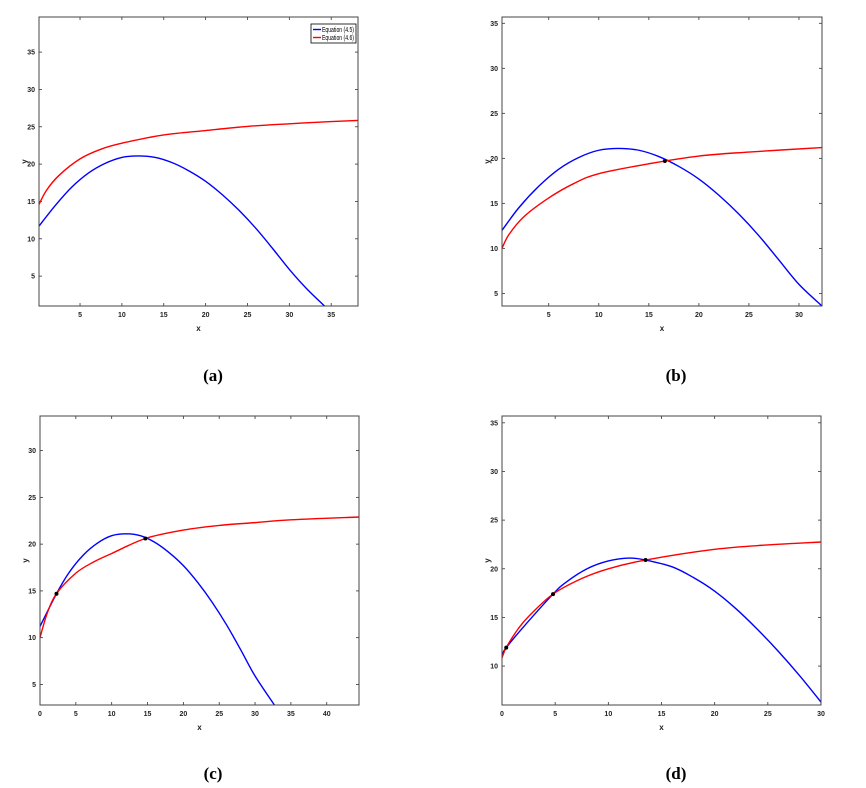  Describe the element at coordinates (338, 30) in the screenshot. I see `legend-entry: Equation (4.5)` at that location.